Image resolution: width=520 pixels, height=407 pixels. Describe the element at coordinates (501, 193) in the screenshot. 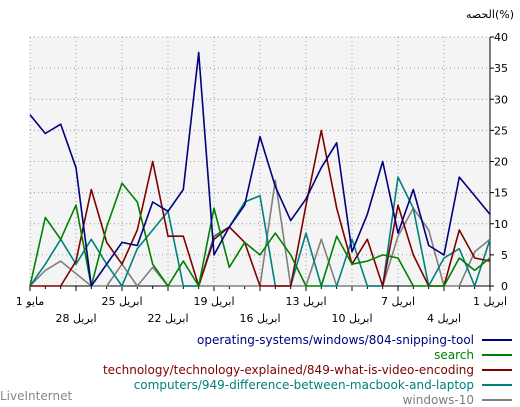

I see `y-tick-label: 15` at that location.